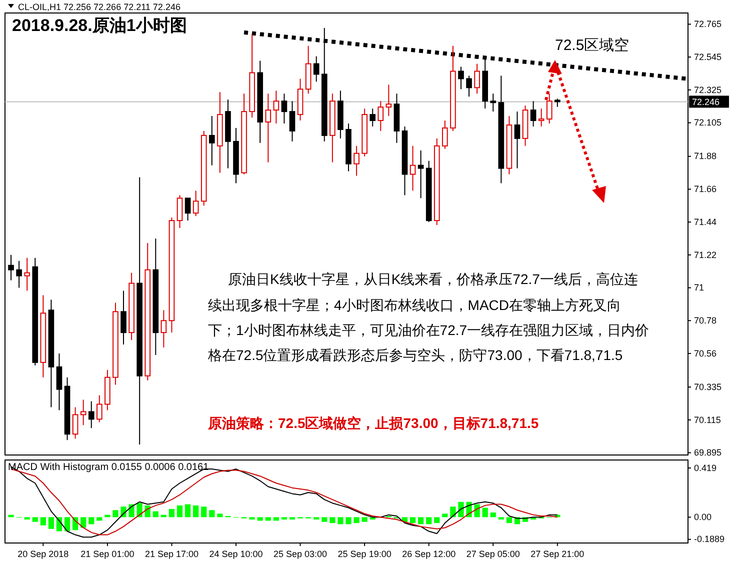  Describe the element at coordinates (109, 467) in the screenshot. I see `chart-title: MACD With Histogram 0.0155 0.0006 0.0161` at that location.